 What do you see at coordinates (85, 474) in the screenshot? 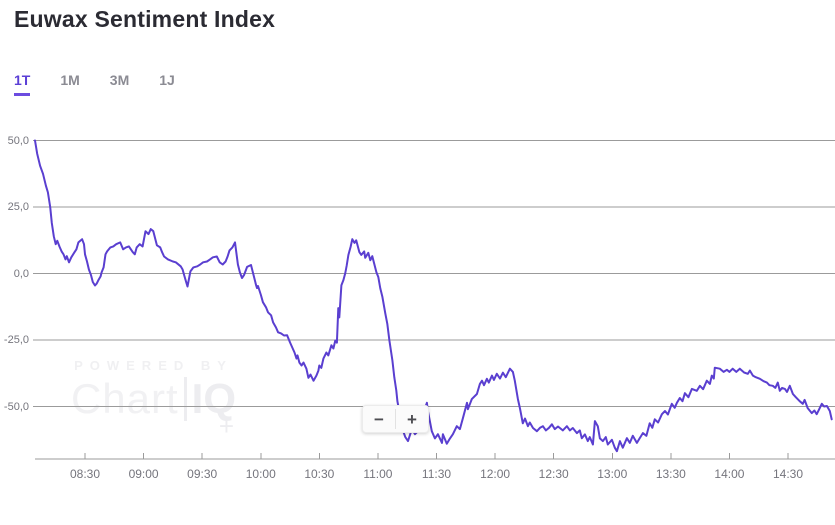
I see `x-axis-label: 08:30` at bounding box center [85, 474].